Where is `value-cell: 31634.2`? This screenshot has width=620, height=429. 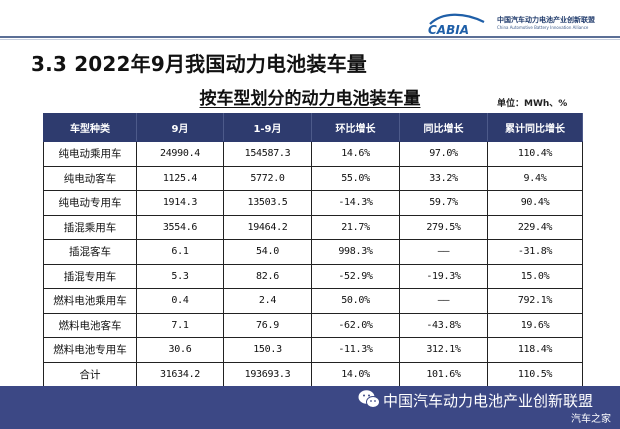 value-cell: 31634.2 is located at coordinates (180, 374).